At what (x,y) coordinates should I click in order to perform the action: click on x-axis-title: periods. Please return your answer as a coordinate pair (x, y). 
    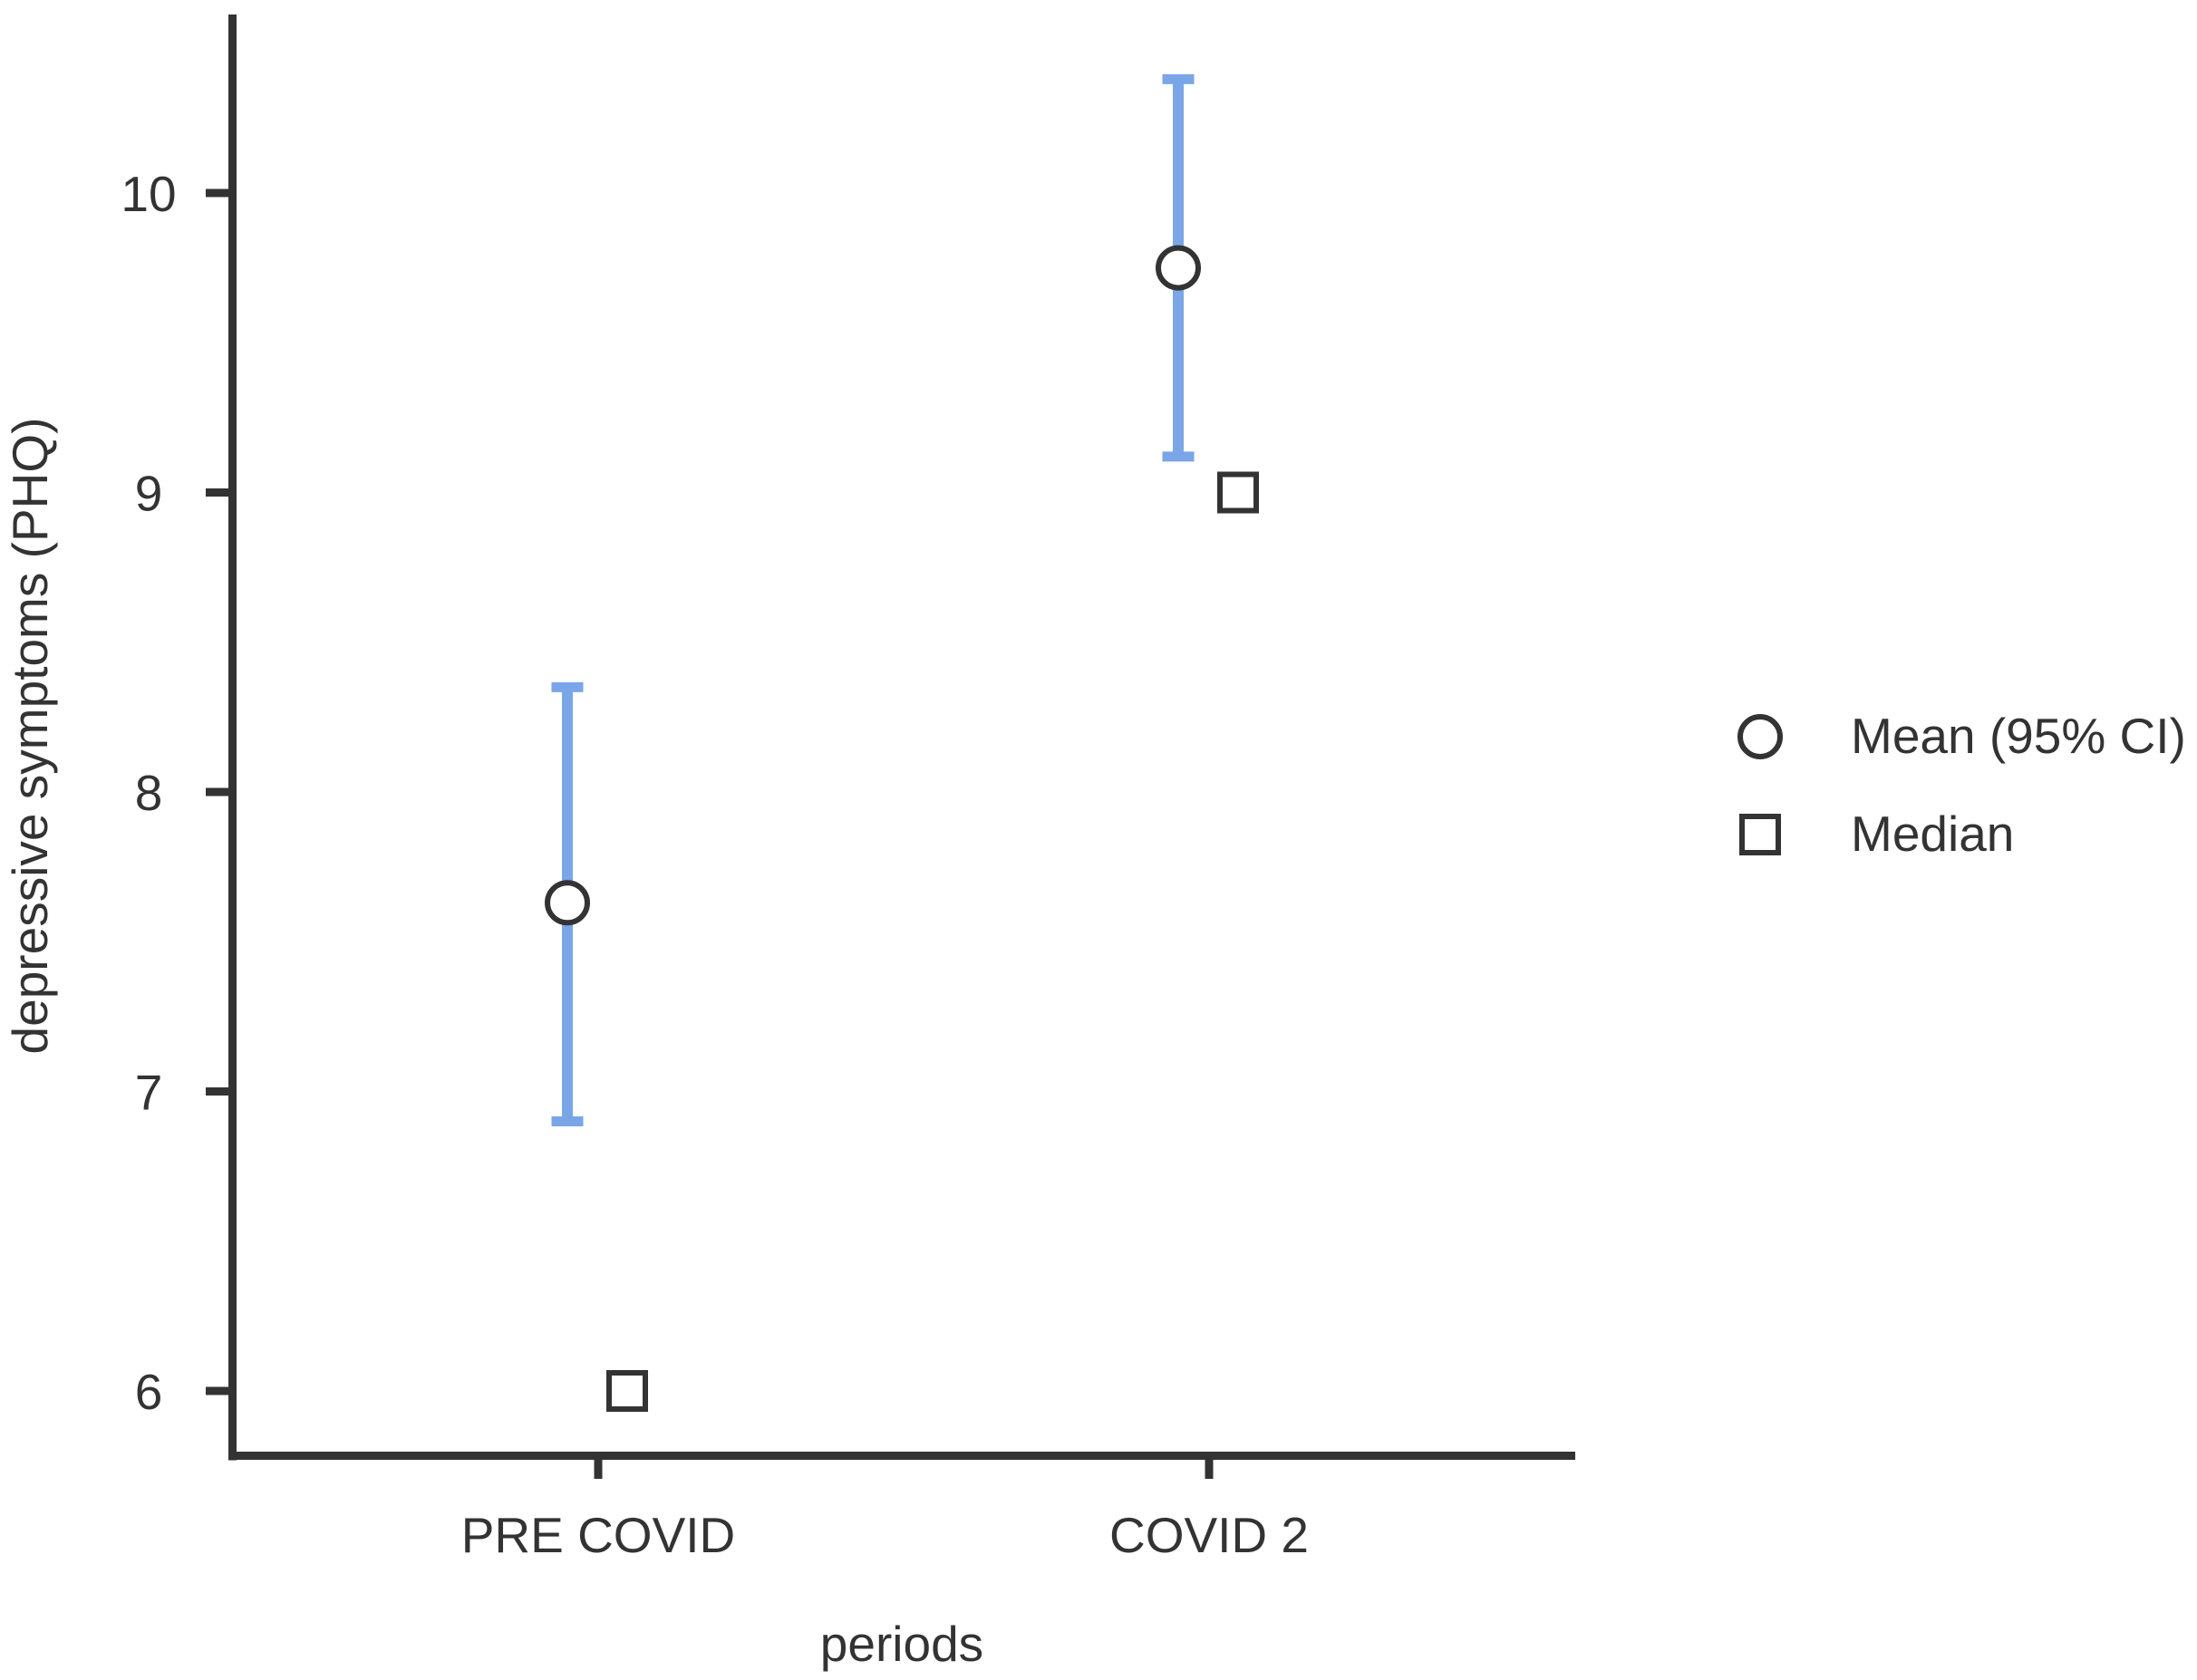
    Looking at the image, I should click on (901, 1644).